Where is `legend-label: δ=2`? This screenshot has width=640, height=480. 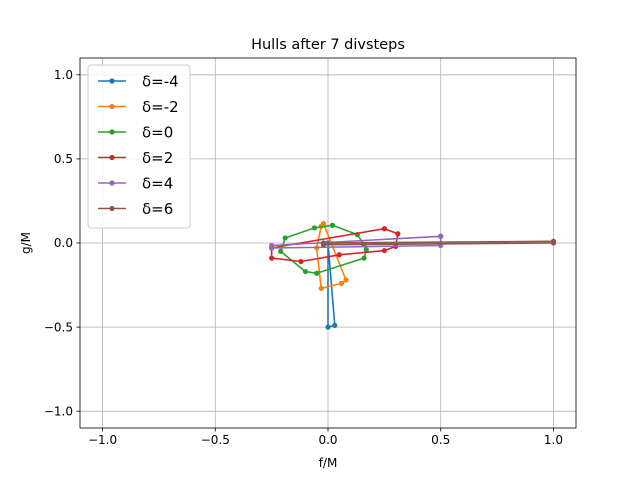 legend-label: δ=2 is located at coordinates (157, 158).